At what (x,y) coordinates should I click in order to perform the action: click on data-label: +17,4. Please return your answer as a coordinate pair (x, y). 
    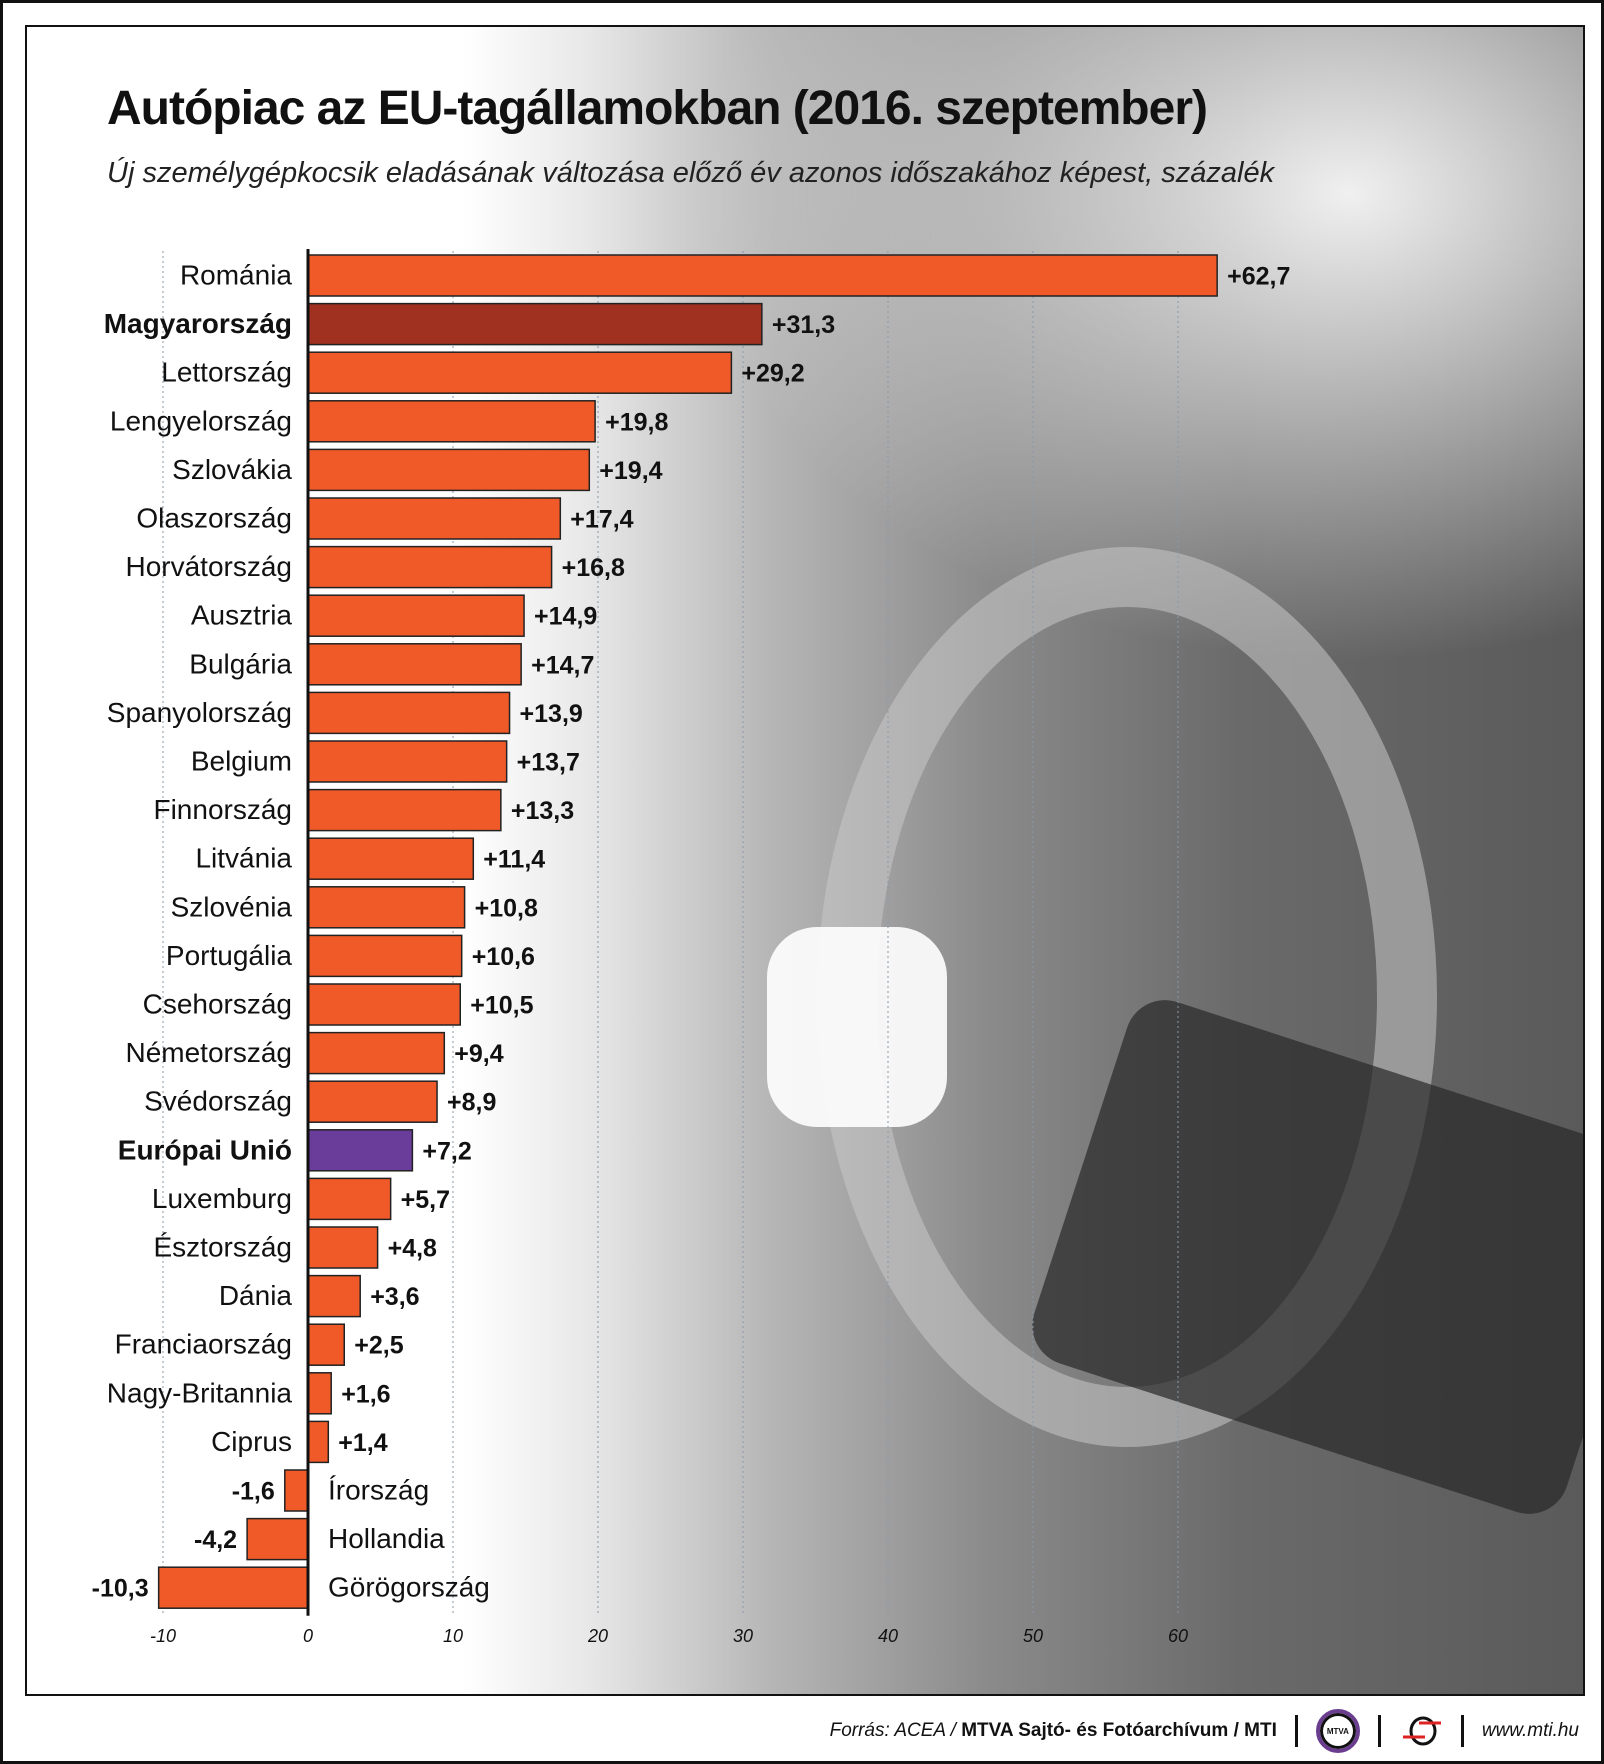
    Looking at the image, I should click on (601, 520).